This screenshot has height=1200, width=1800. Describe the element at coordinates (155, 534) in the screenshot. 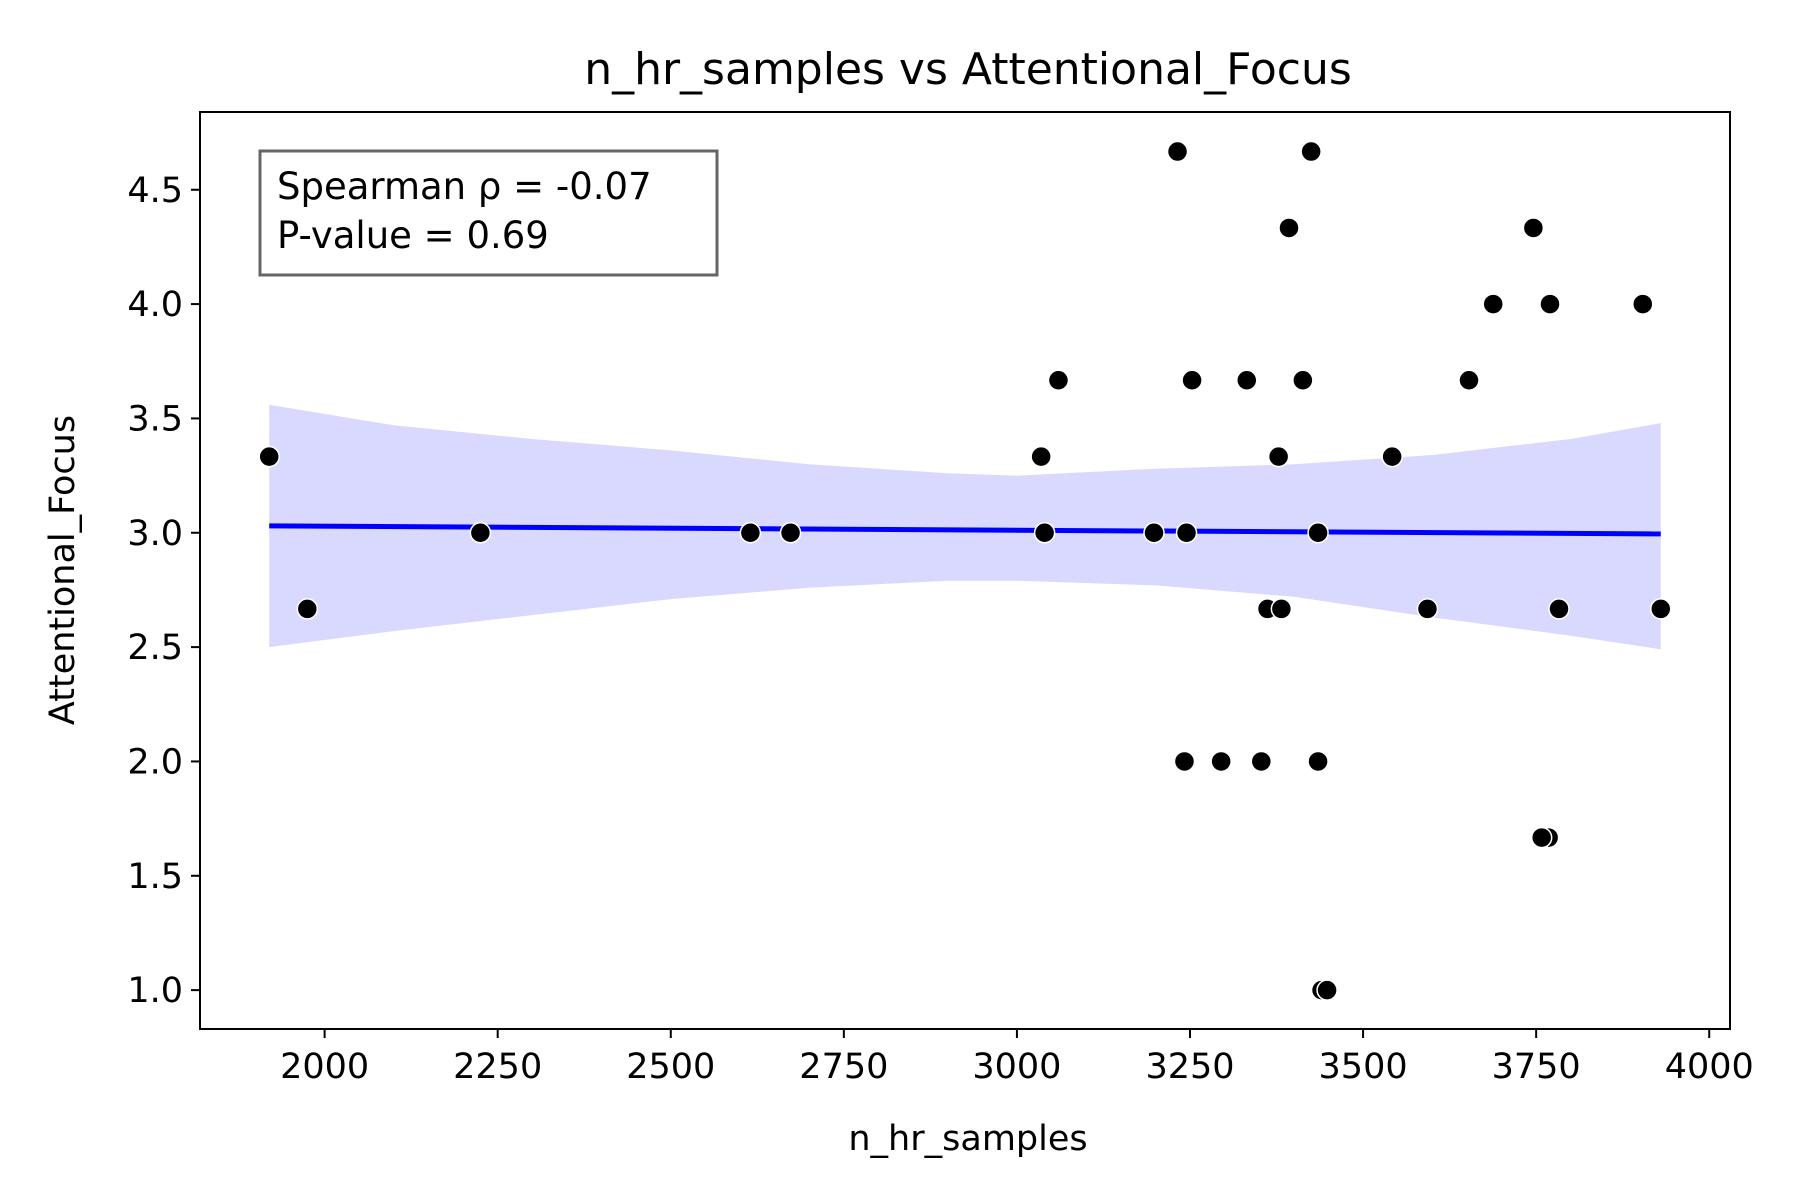

I see `y-tick-label: 3.0` at that location.